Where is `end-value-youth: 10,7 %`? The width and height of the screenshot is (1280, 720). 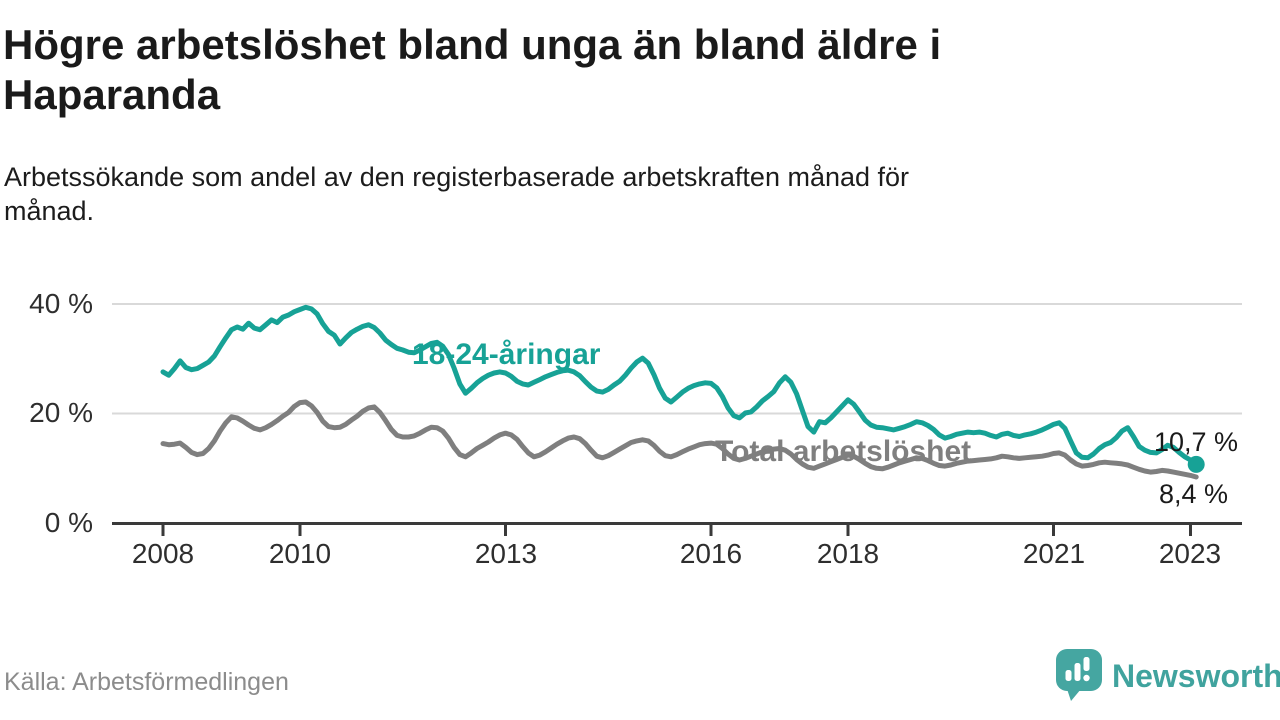
end-value-youth: 10,7 % is located at coordinates (1195, 442).